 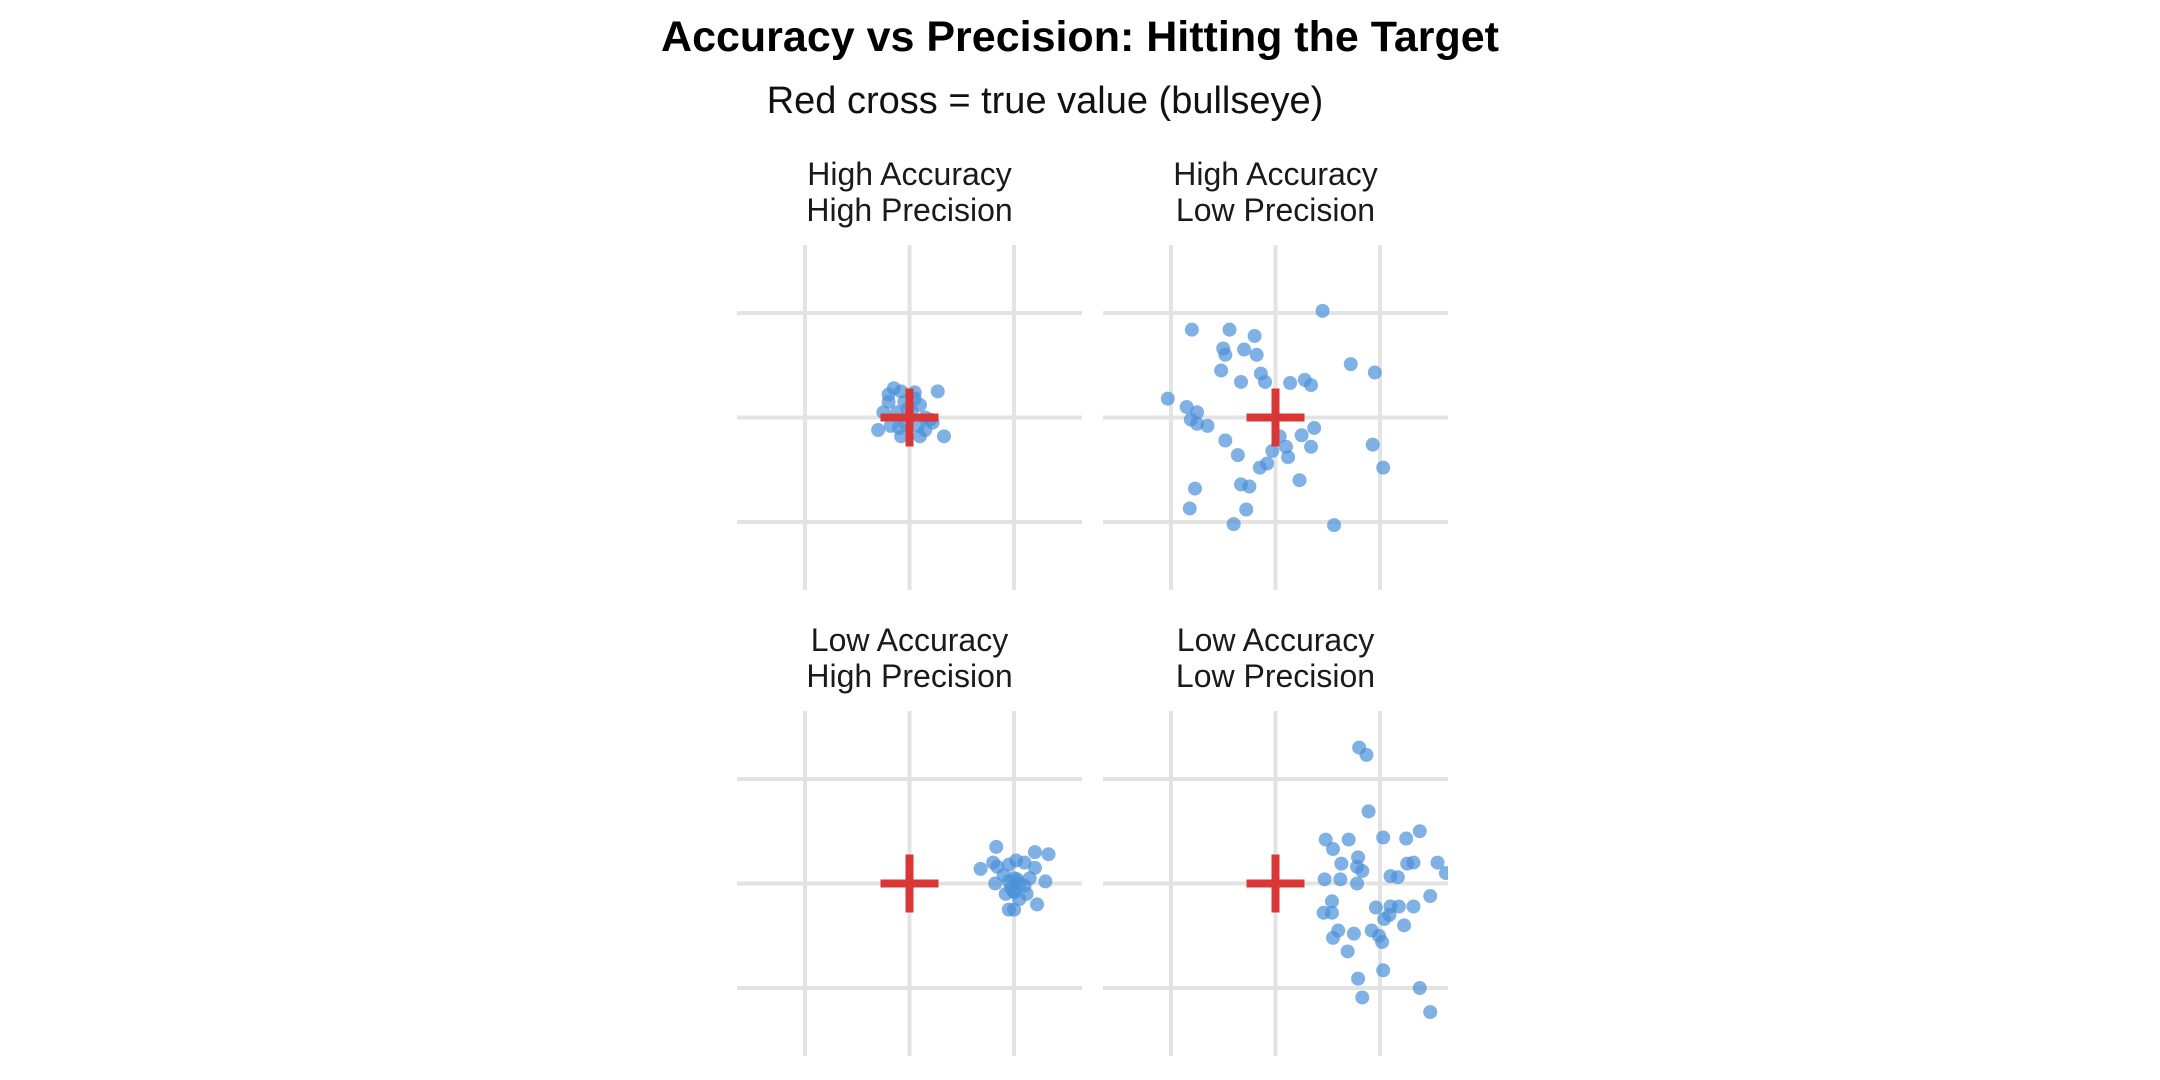 I want to click on panel-title-line: High Accuracy, so click(x=909, y=174).